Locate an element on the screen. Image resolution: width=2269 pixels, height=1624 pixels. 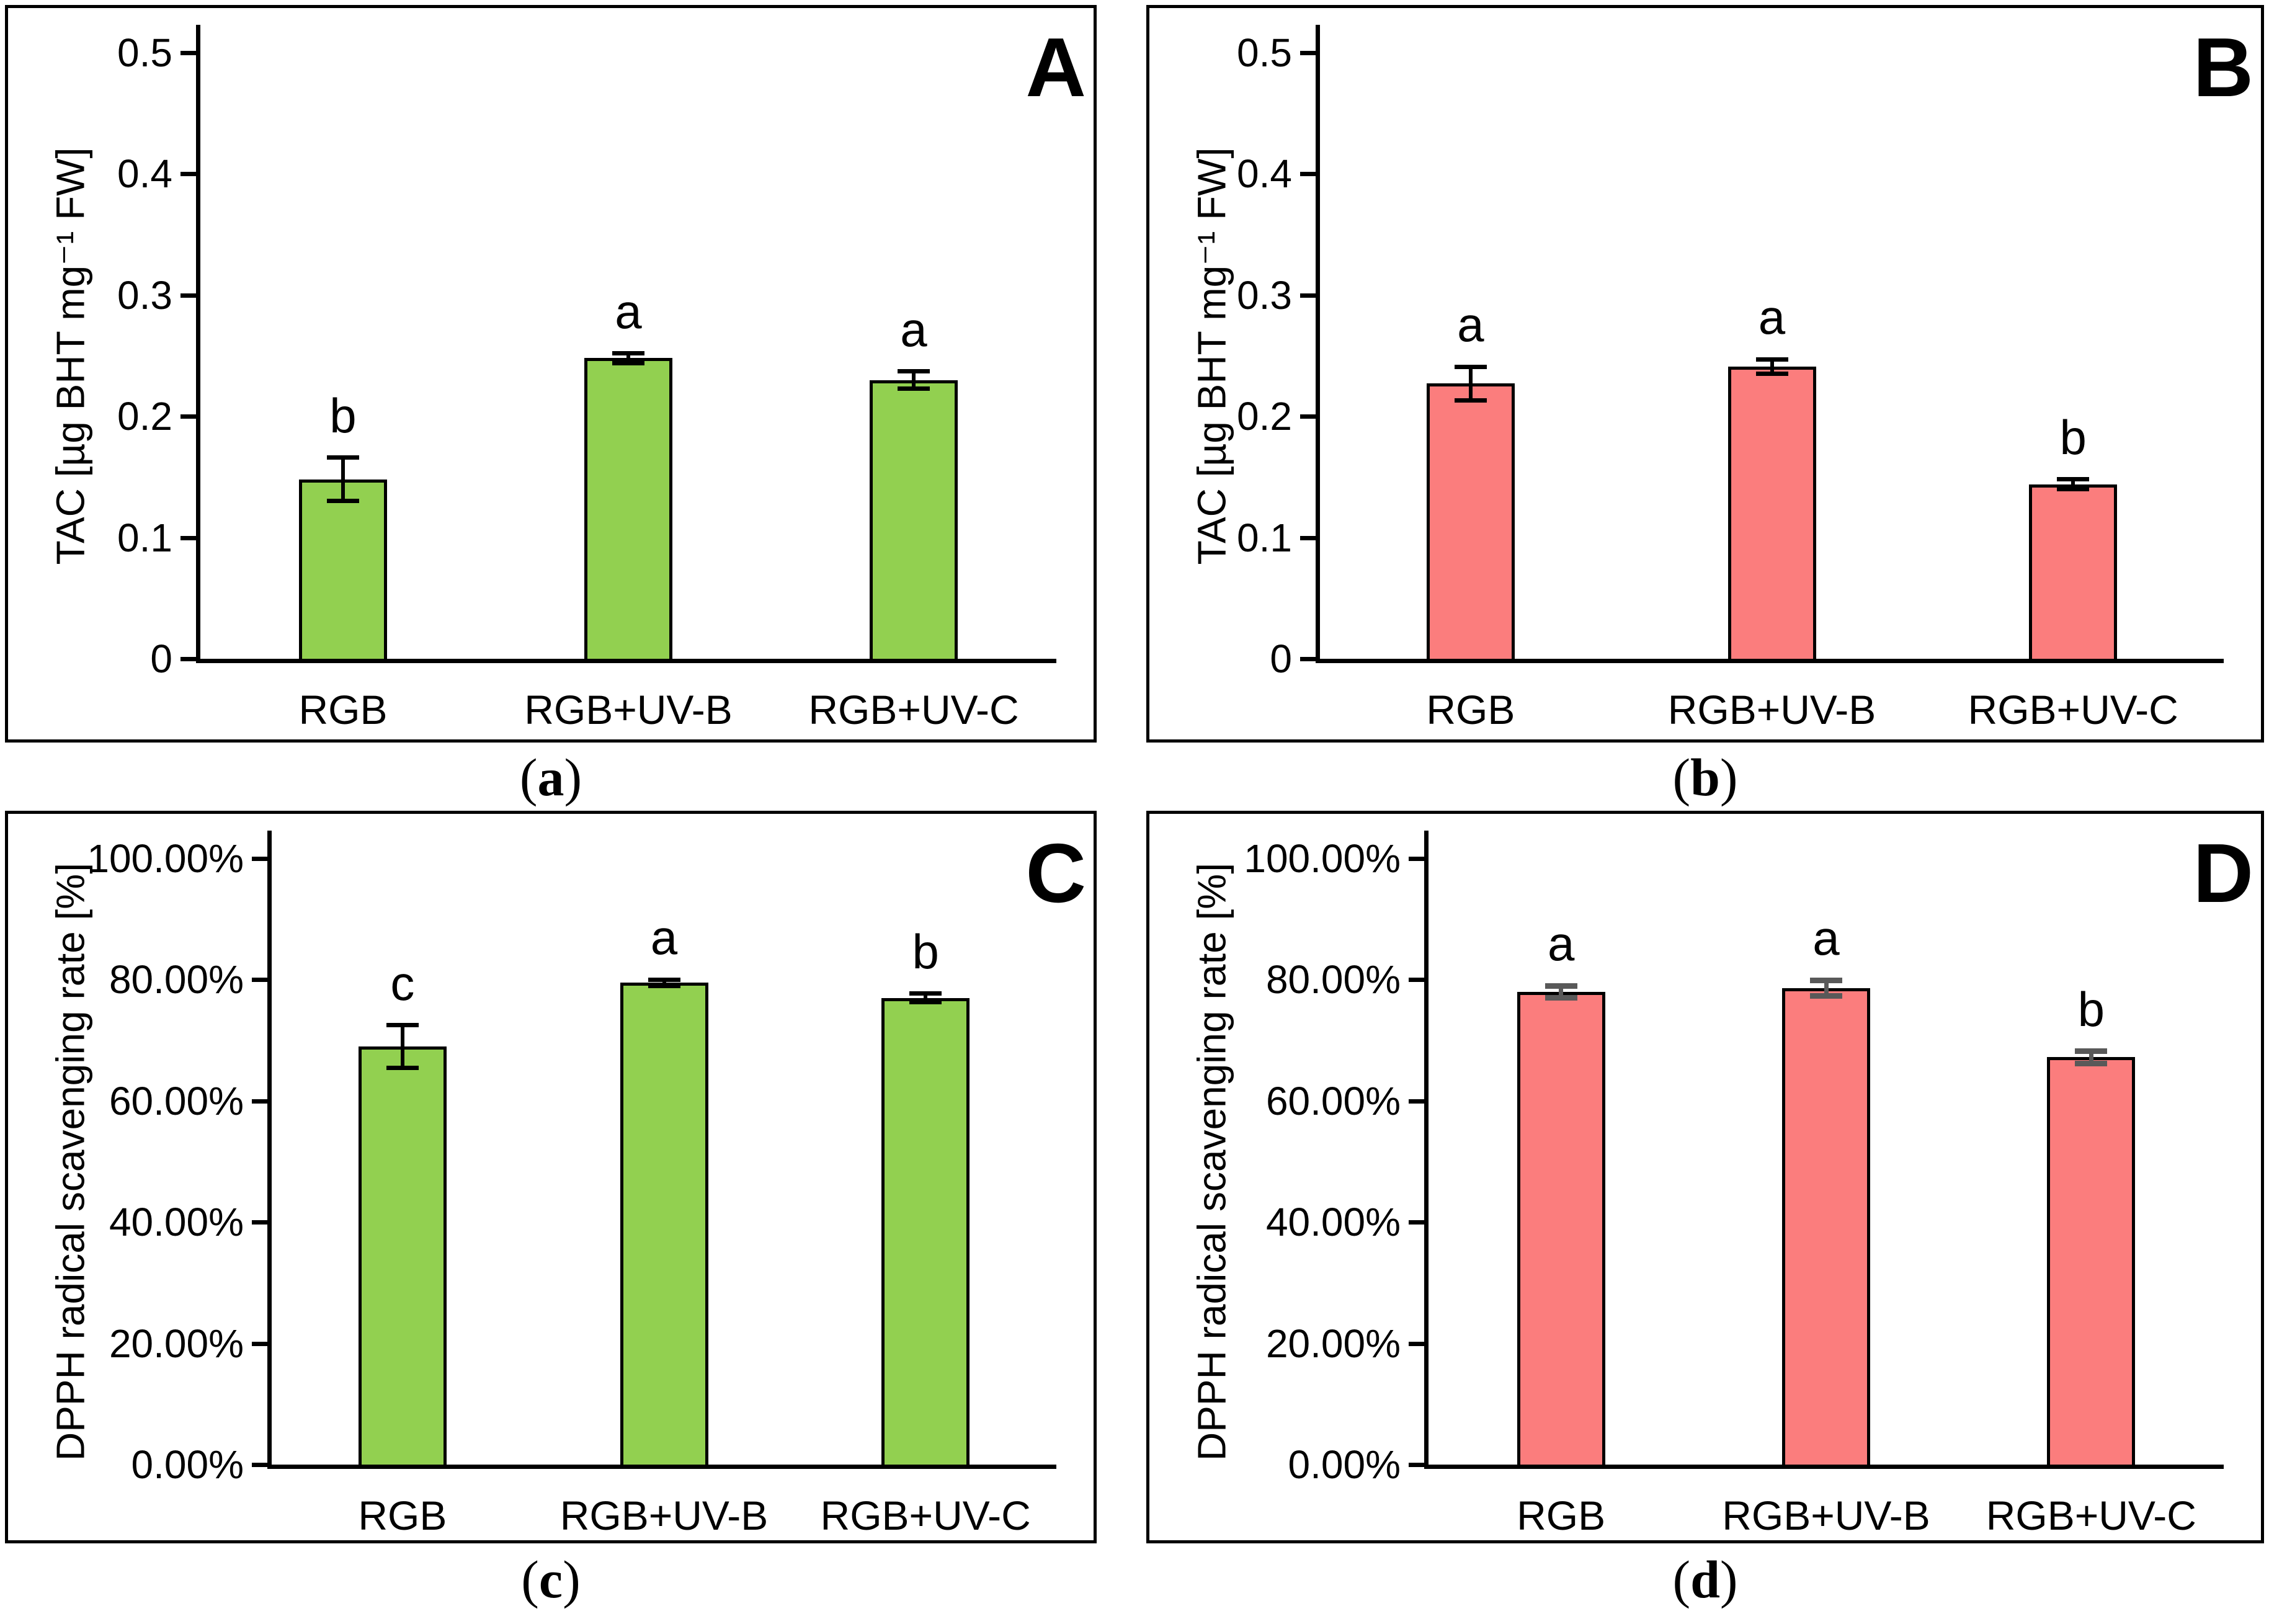
caption-d-open: ( is located at coordinates (1681, 1579).